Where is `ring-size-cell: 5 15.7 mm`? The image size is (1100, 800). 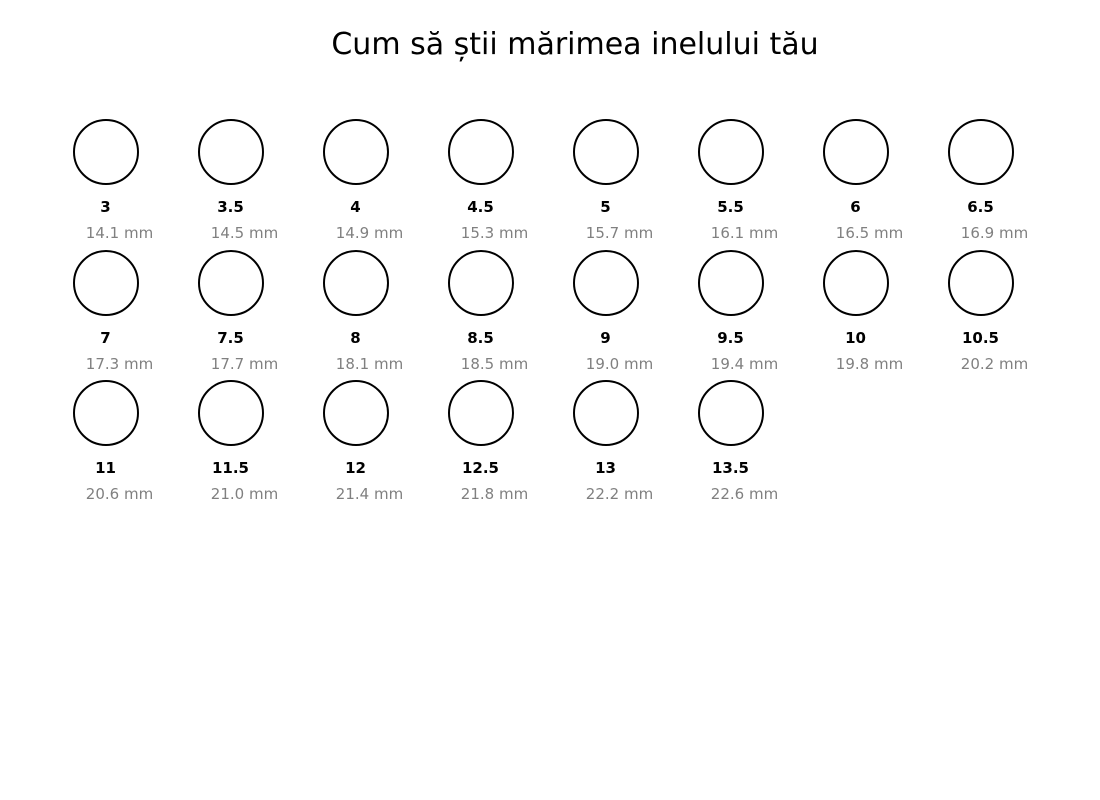 ring-size-cell: 5 15.7 mm is located at coordinates (605, 182).